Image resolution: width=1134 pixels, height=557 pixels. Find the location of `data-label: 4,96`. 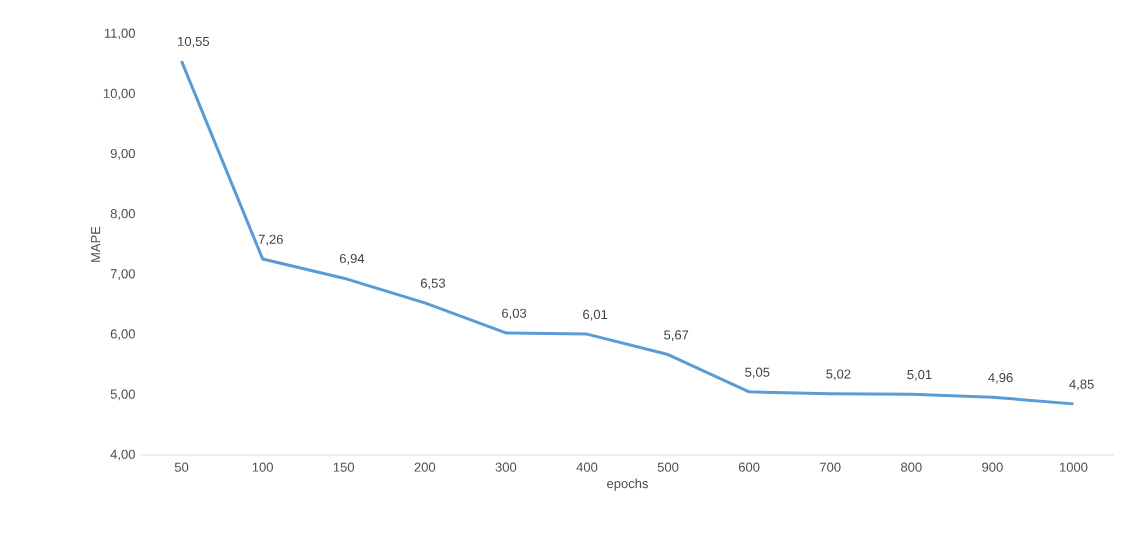

data-label: 4,96 is located at coordinates (1000, 378).